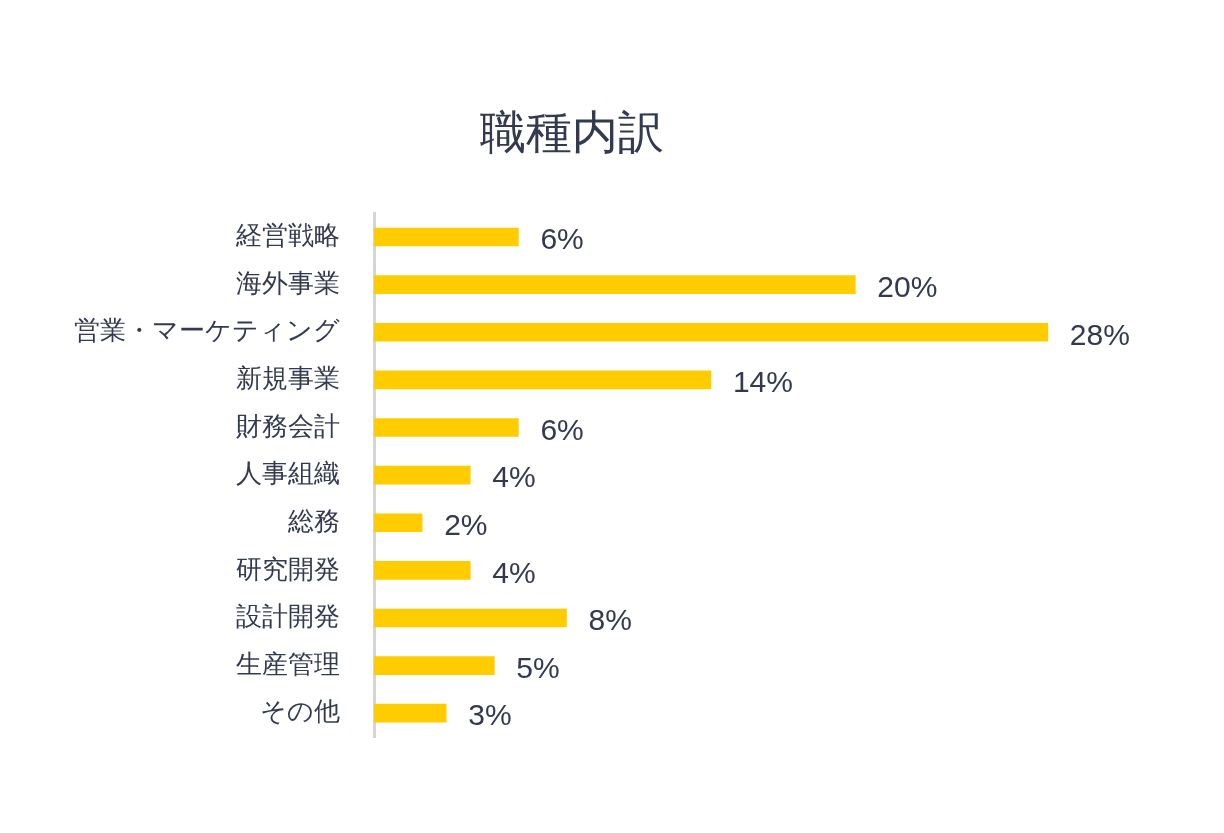 Image resolution: width=1224 pixels, height=833 pixels. I want to click on y-tick-label: 研究開発, so click(288, 568).